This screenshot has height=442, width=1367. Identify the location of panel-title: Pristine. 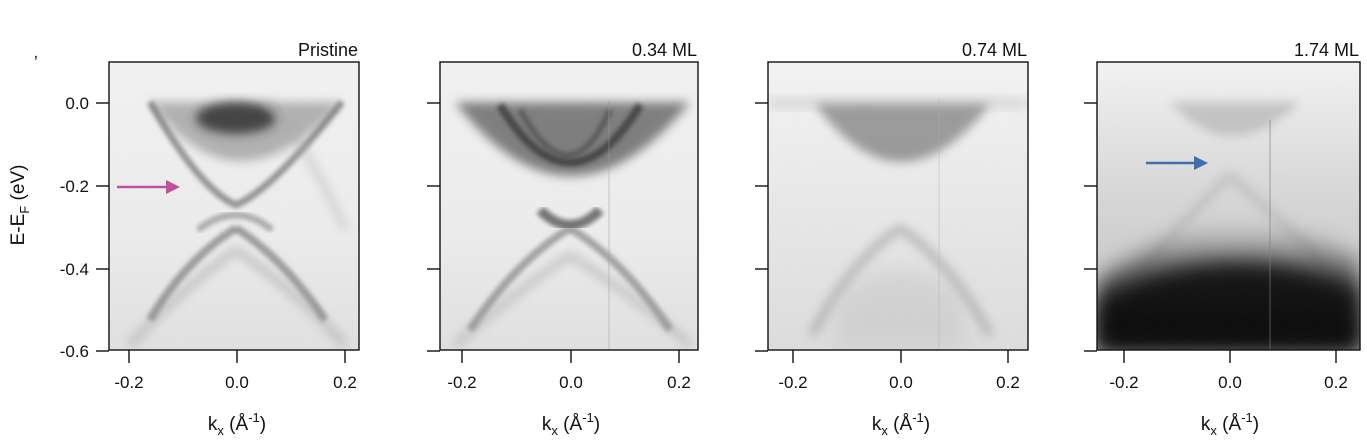
(328, 50).